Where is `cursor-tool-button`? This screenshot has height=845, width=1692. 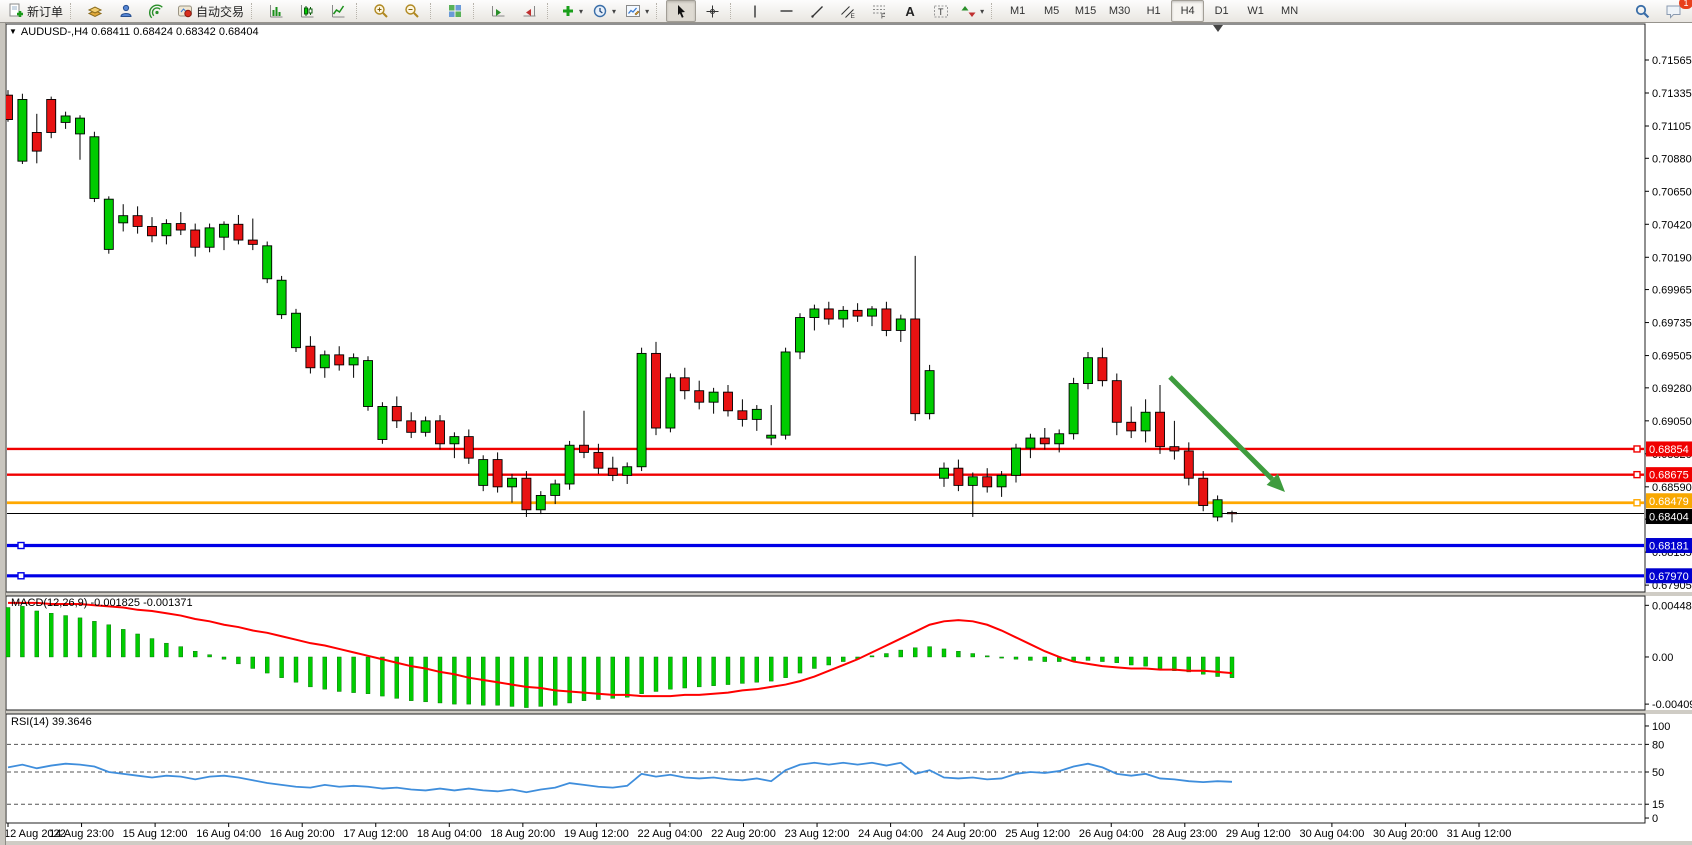 cursor-tool-button is located at coordinates (681, 11).